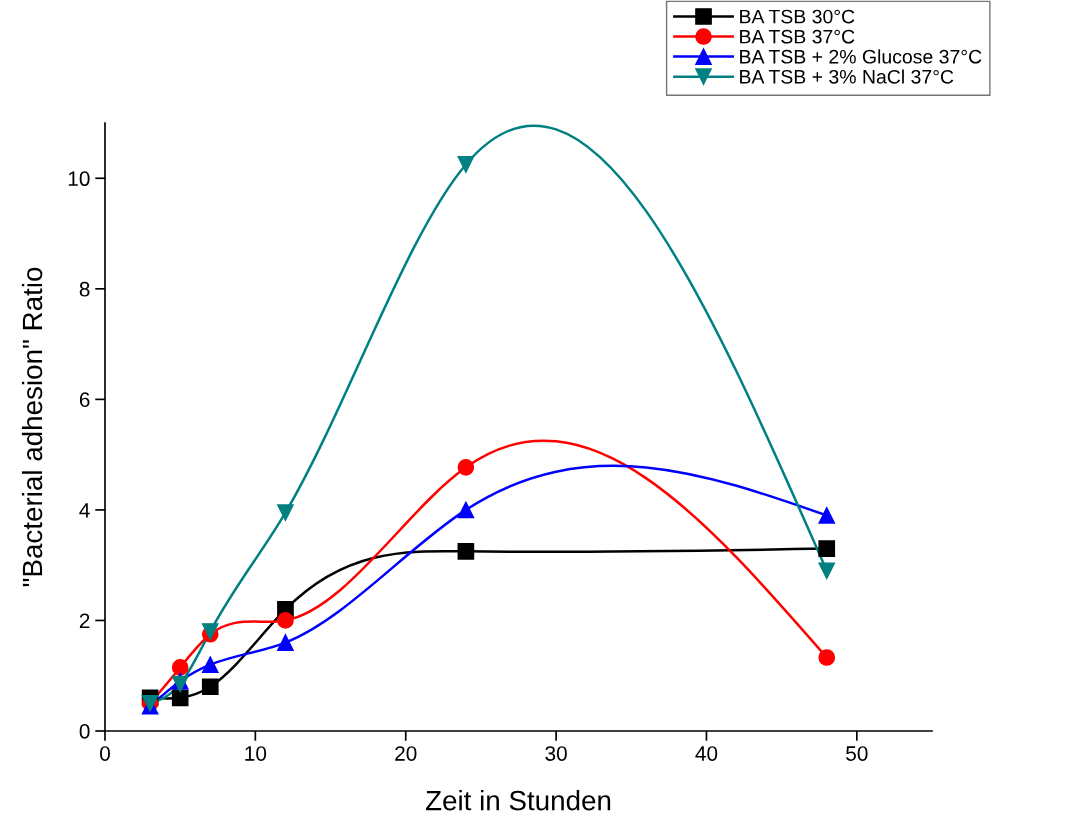 This screenshot has height=827, width=1078. Describe the element at coordinates (556, 753) in the screenshot. I see `x-tick-label: 30` at that location.